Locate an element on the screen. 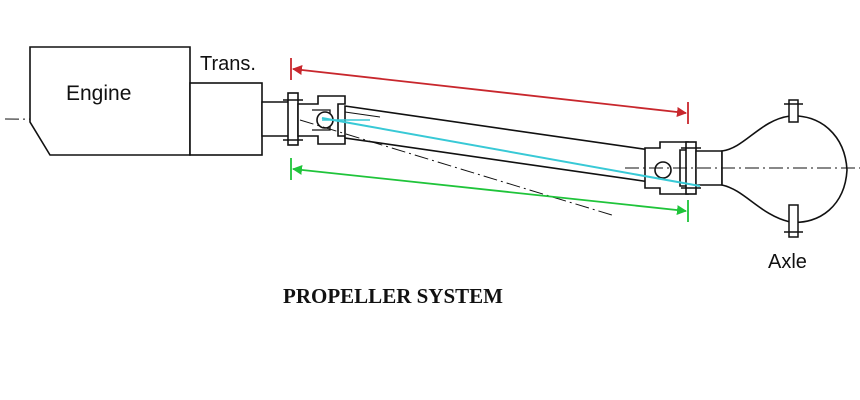  diagram-title: PROPELLER SYSTEM is located at coordinates (393, 296).